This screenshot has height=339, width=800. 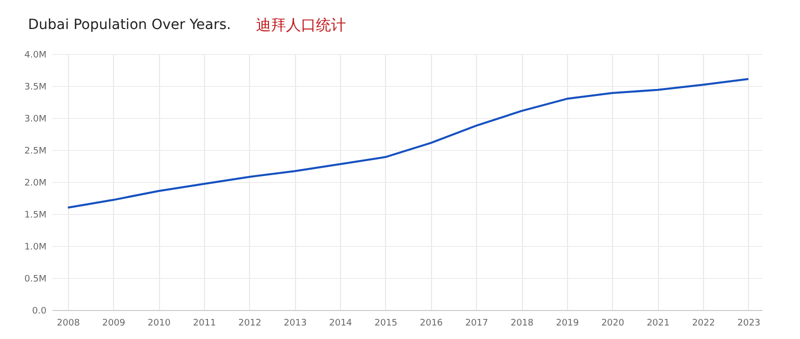 I want to click on x-tick-label: 2012, so click(x=250, y=323).